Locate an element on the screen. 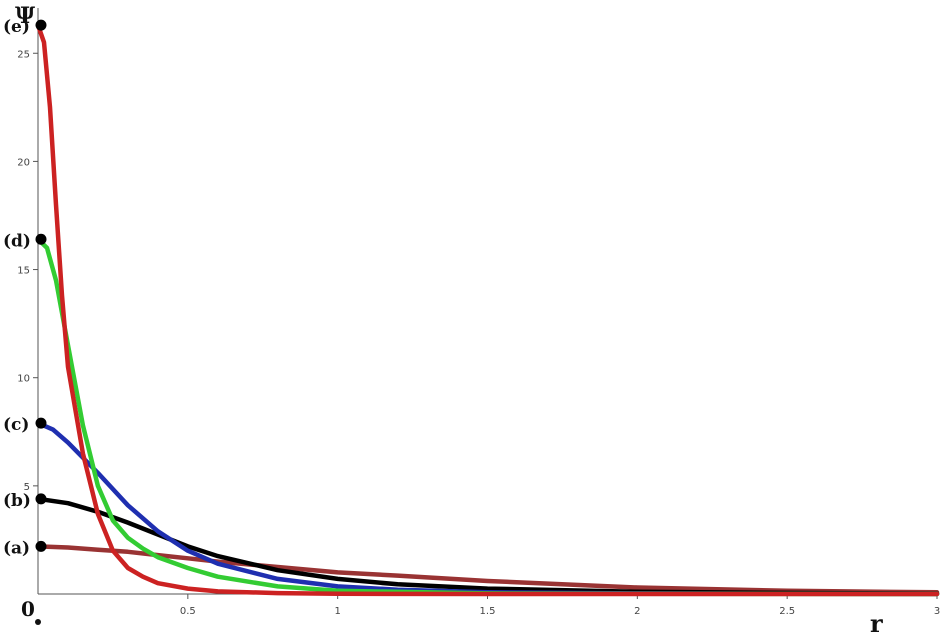  y-axis-title: Ψ is located at coordinates (25, 16).